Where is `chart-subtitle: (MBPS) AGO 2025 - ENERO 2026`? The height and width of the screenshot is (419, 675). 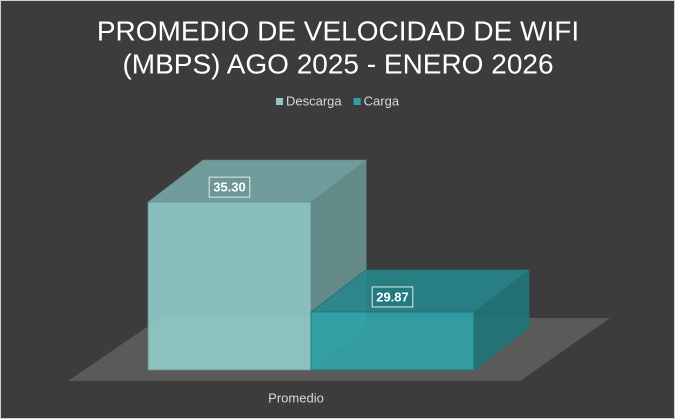 chart-subtitle: (MBPS) AGO 2025 - ENERO 2026 is located at coordinates (337, 63).